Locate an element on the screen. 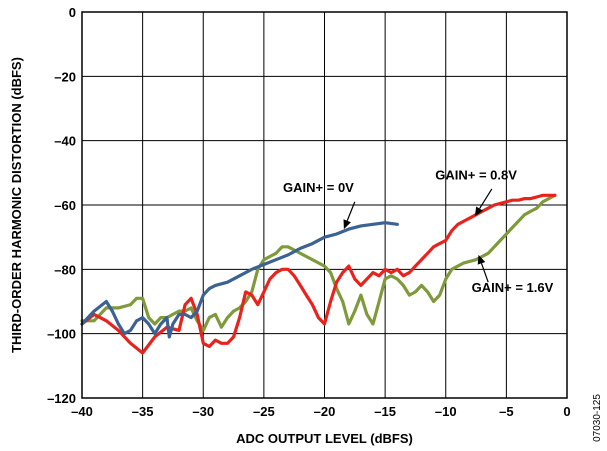 This screenshot has width=607, height=451. y-tick-label: –80 is located at coordinates (65, 269).